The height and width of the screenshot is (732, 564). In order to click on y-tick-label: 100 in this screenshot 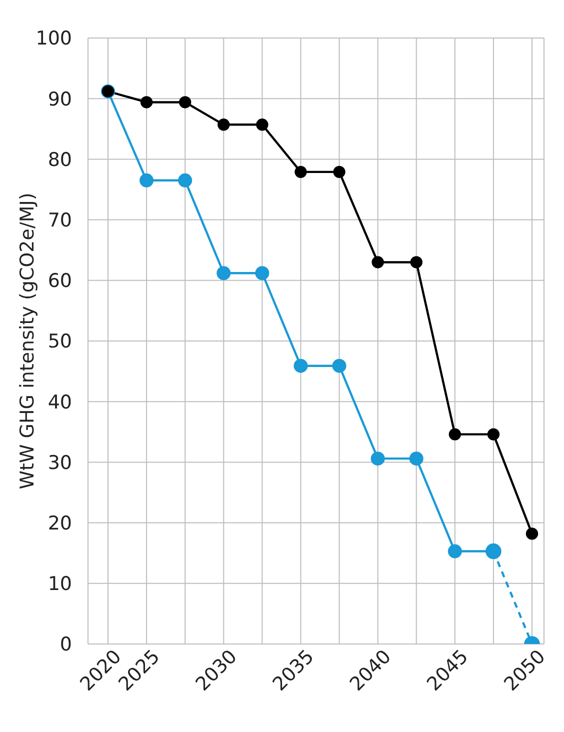, I will do `click(54, 39)`.